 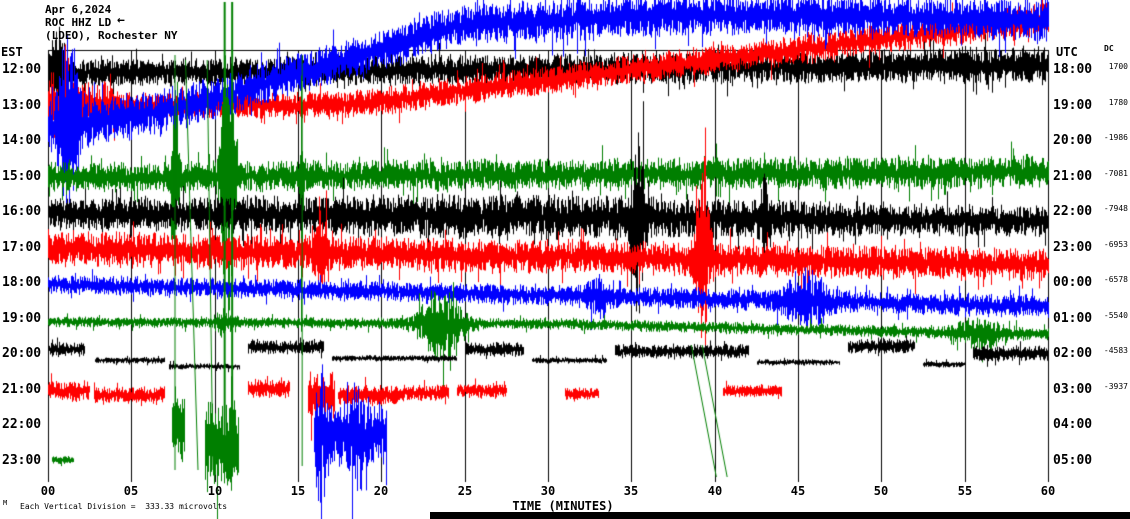 What do you see at coordinates (298, 491) in the screenshot?
I see `x-tick-label: 15` at bounding box center [298, 491].